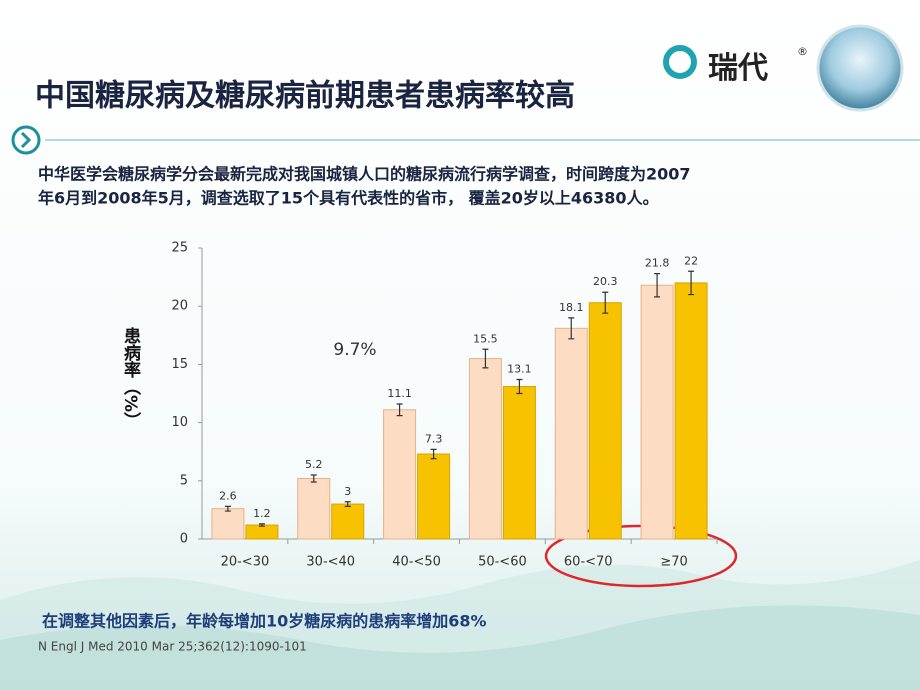  What do you see at coordinates (179, 422) in the screenshot?
I see `y-tick-label: 10` at bounding box center [179, 422].